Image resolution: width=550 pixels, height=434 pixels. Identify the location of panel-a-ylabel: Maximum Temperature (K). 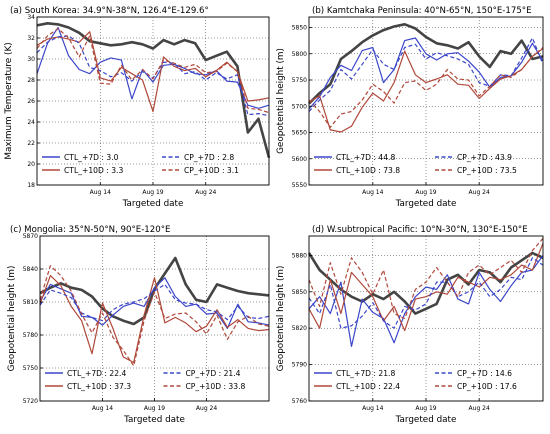
(9, 100).